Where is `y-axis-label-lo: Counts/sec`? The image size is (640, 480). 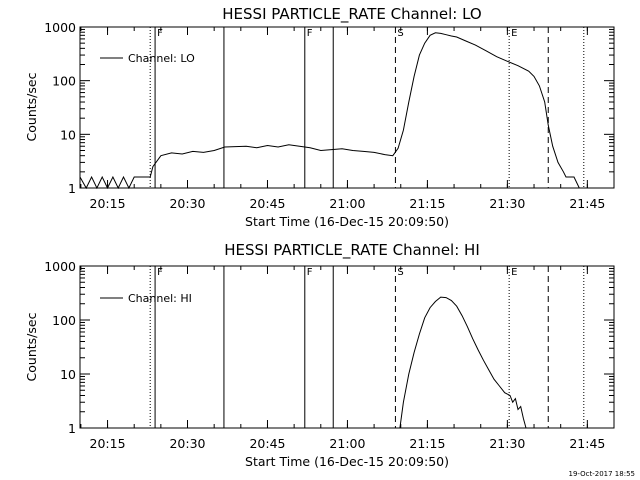 y-axis-label-lo: Counts/sec is located at coordinates (31, 106).